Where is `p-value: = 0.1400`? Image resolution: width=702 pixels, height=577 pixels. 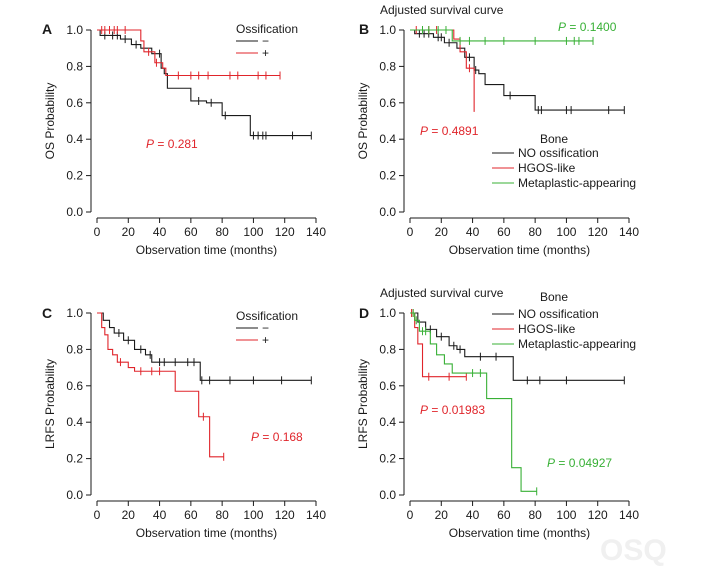
p-value: = 0.1400 is located at coordinates (591, 27).